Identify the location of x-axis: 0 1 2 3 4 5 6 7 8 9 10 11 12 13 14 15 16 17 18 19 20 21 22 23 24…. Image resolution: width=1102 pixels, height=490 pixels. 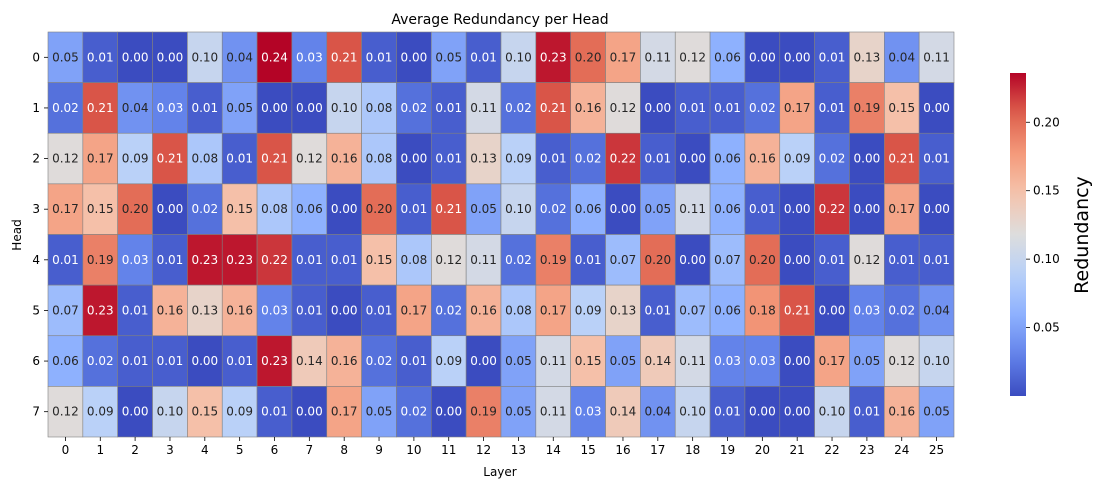
(503, 447).